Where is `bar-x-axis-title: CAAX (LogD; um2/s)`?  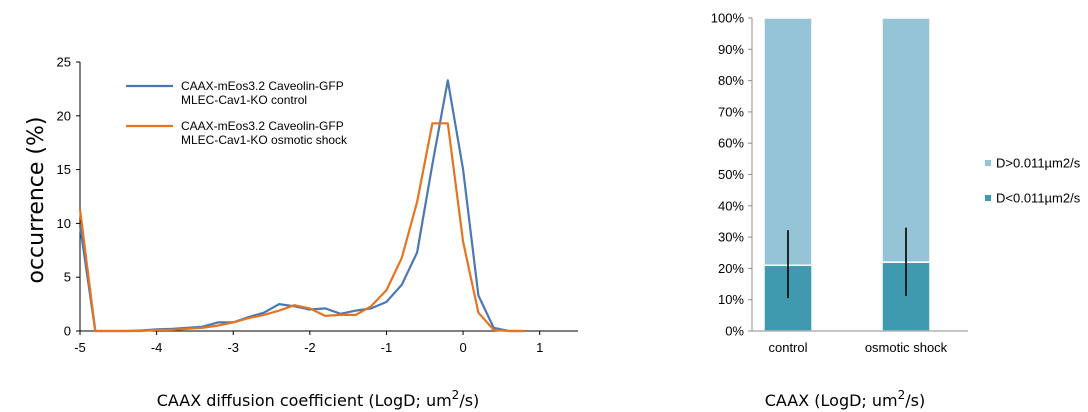
bar-x-axis-title: CAAX (LogD; um2/s) is located at coordinates (845, 399).